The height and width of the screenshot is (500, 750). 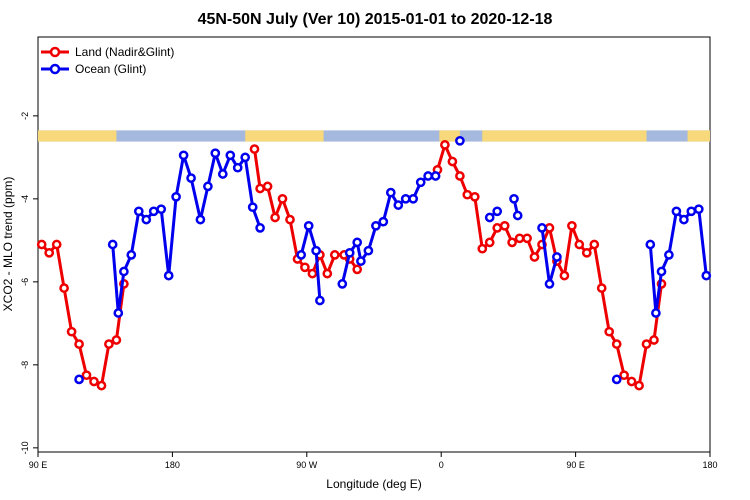 I want to click on y-tick-label: -2, so click(x=25, y=116).